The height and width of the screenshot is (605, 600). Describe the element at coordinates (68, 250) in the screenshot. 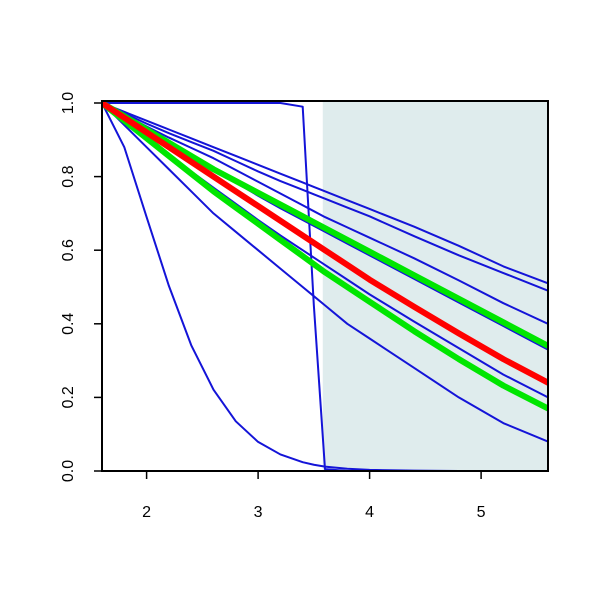

I see `y-tick-label: 0.6` at that location.